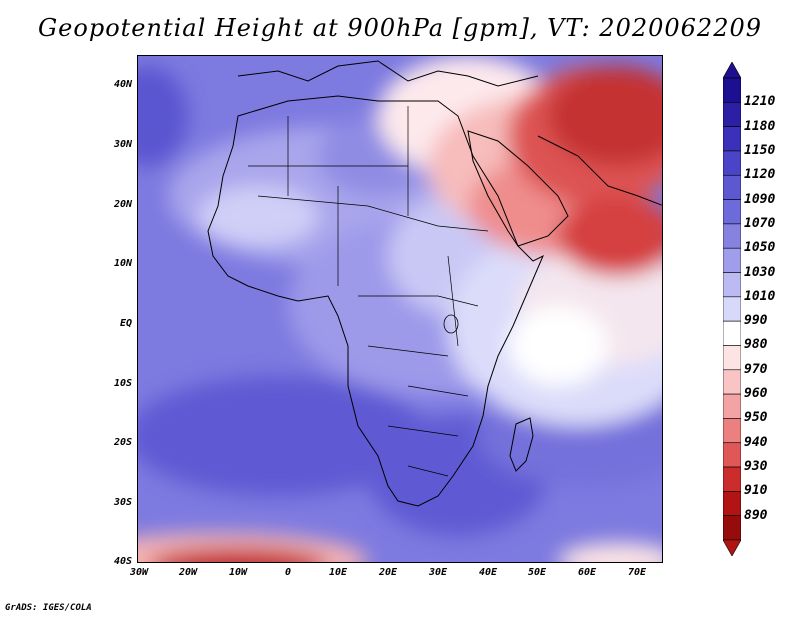 Image resolution: width=800 pixels, height=618 pixels. I want to click on europe-coastline, so click(388, 73).